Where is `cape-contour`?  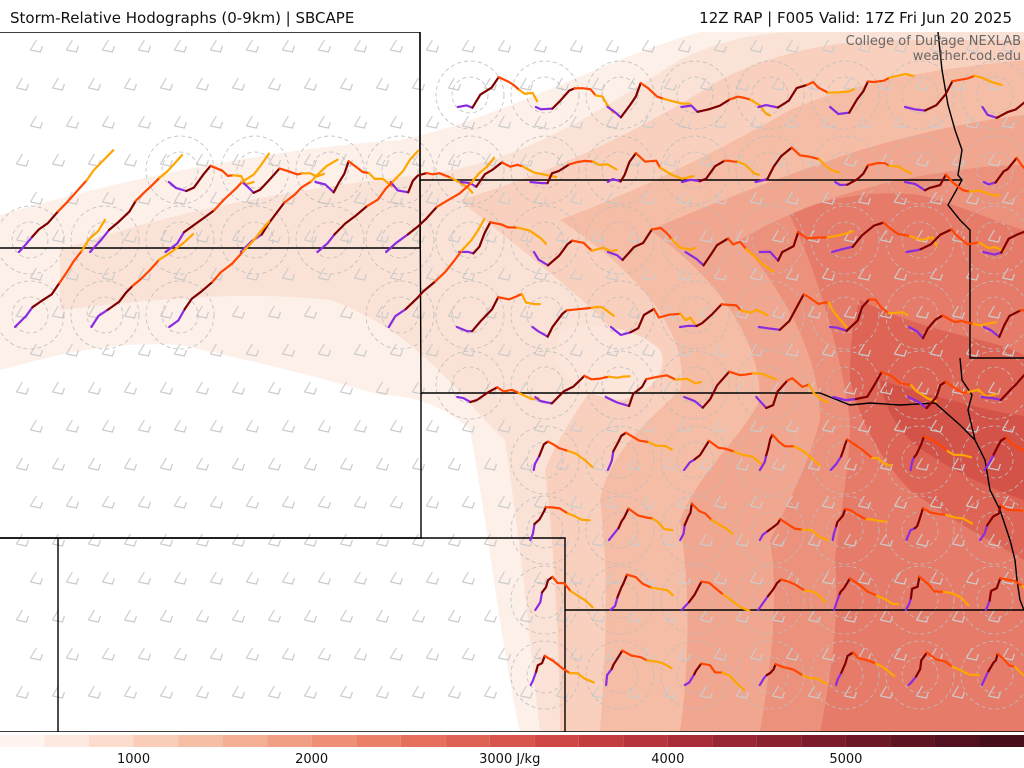 cape-contour is located at coordinates (609, 363).